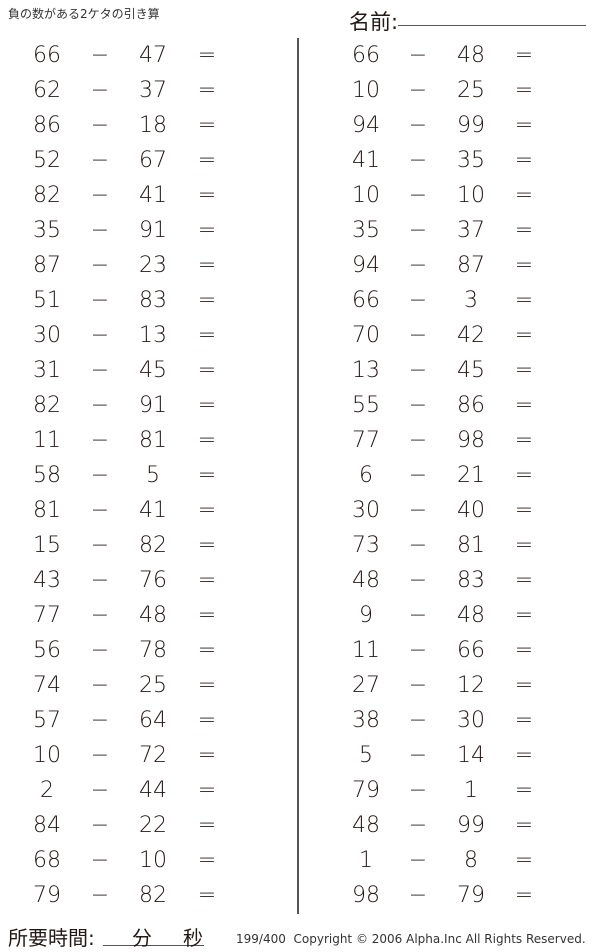 Image resolution: width=600 pixels, height=952 pixels. What do you see at coordinates (366, 405) in the screenshot?
I see `minuend: 55` at bounding box center [366, 405].